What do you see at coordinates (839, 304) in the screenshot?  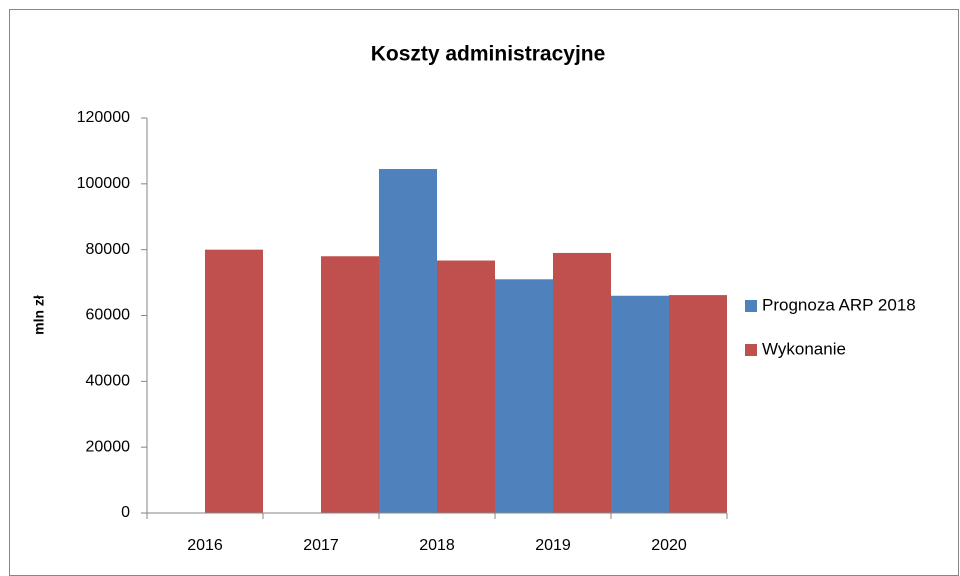 I see `legend-label: Prognoza ARP 2018` at bounding box center [839, 304].